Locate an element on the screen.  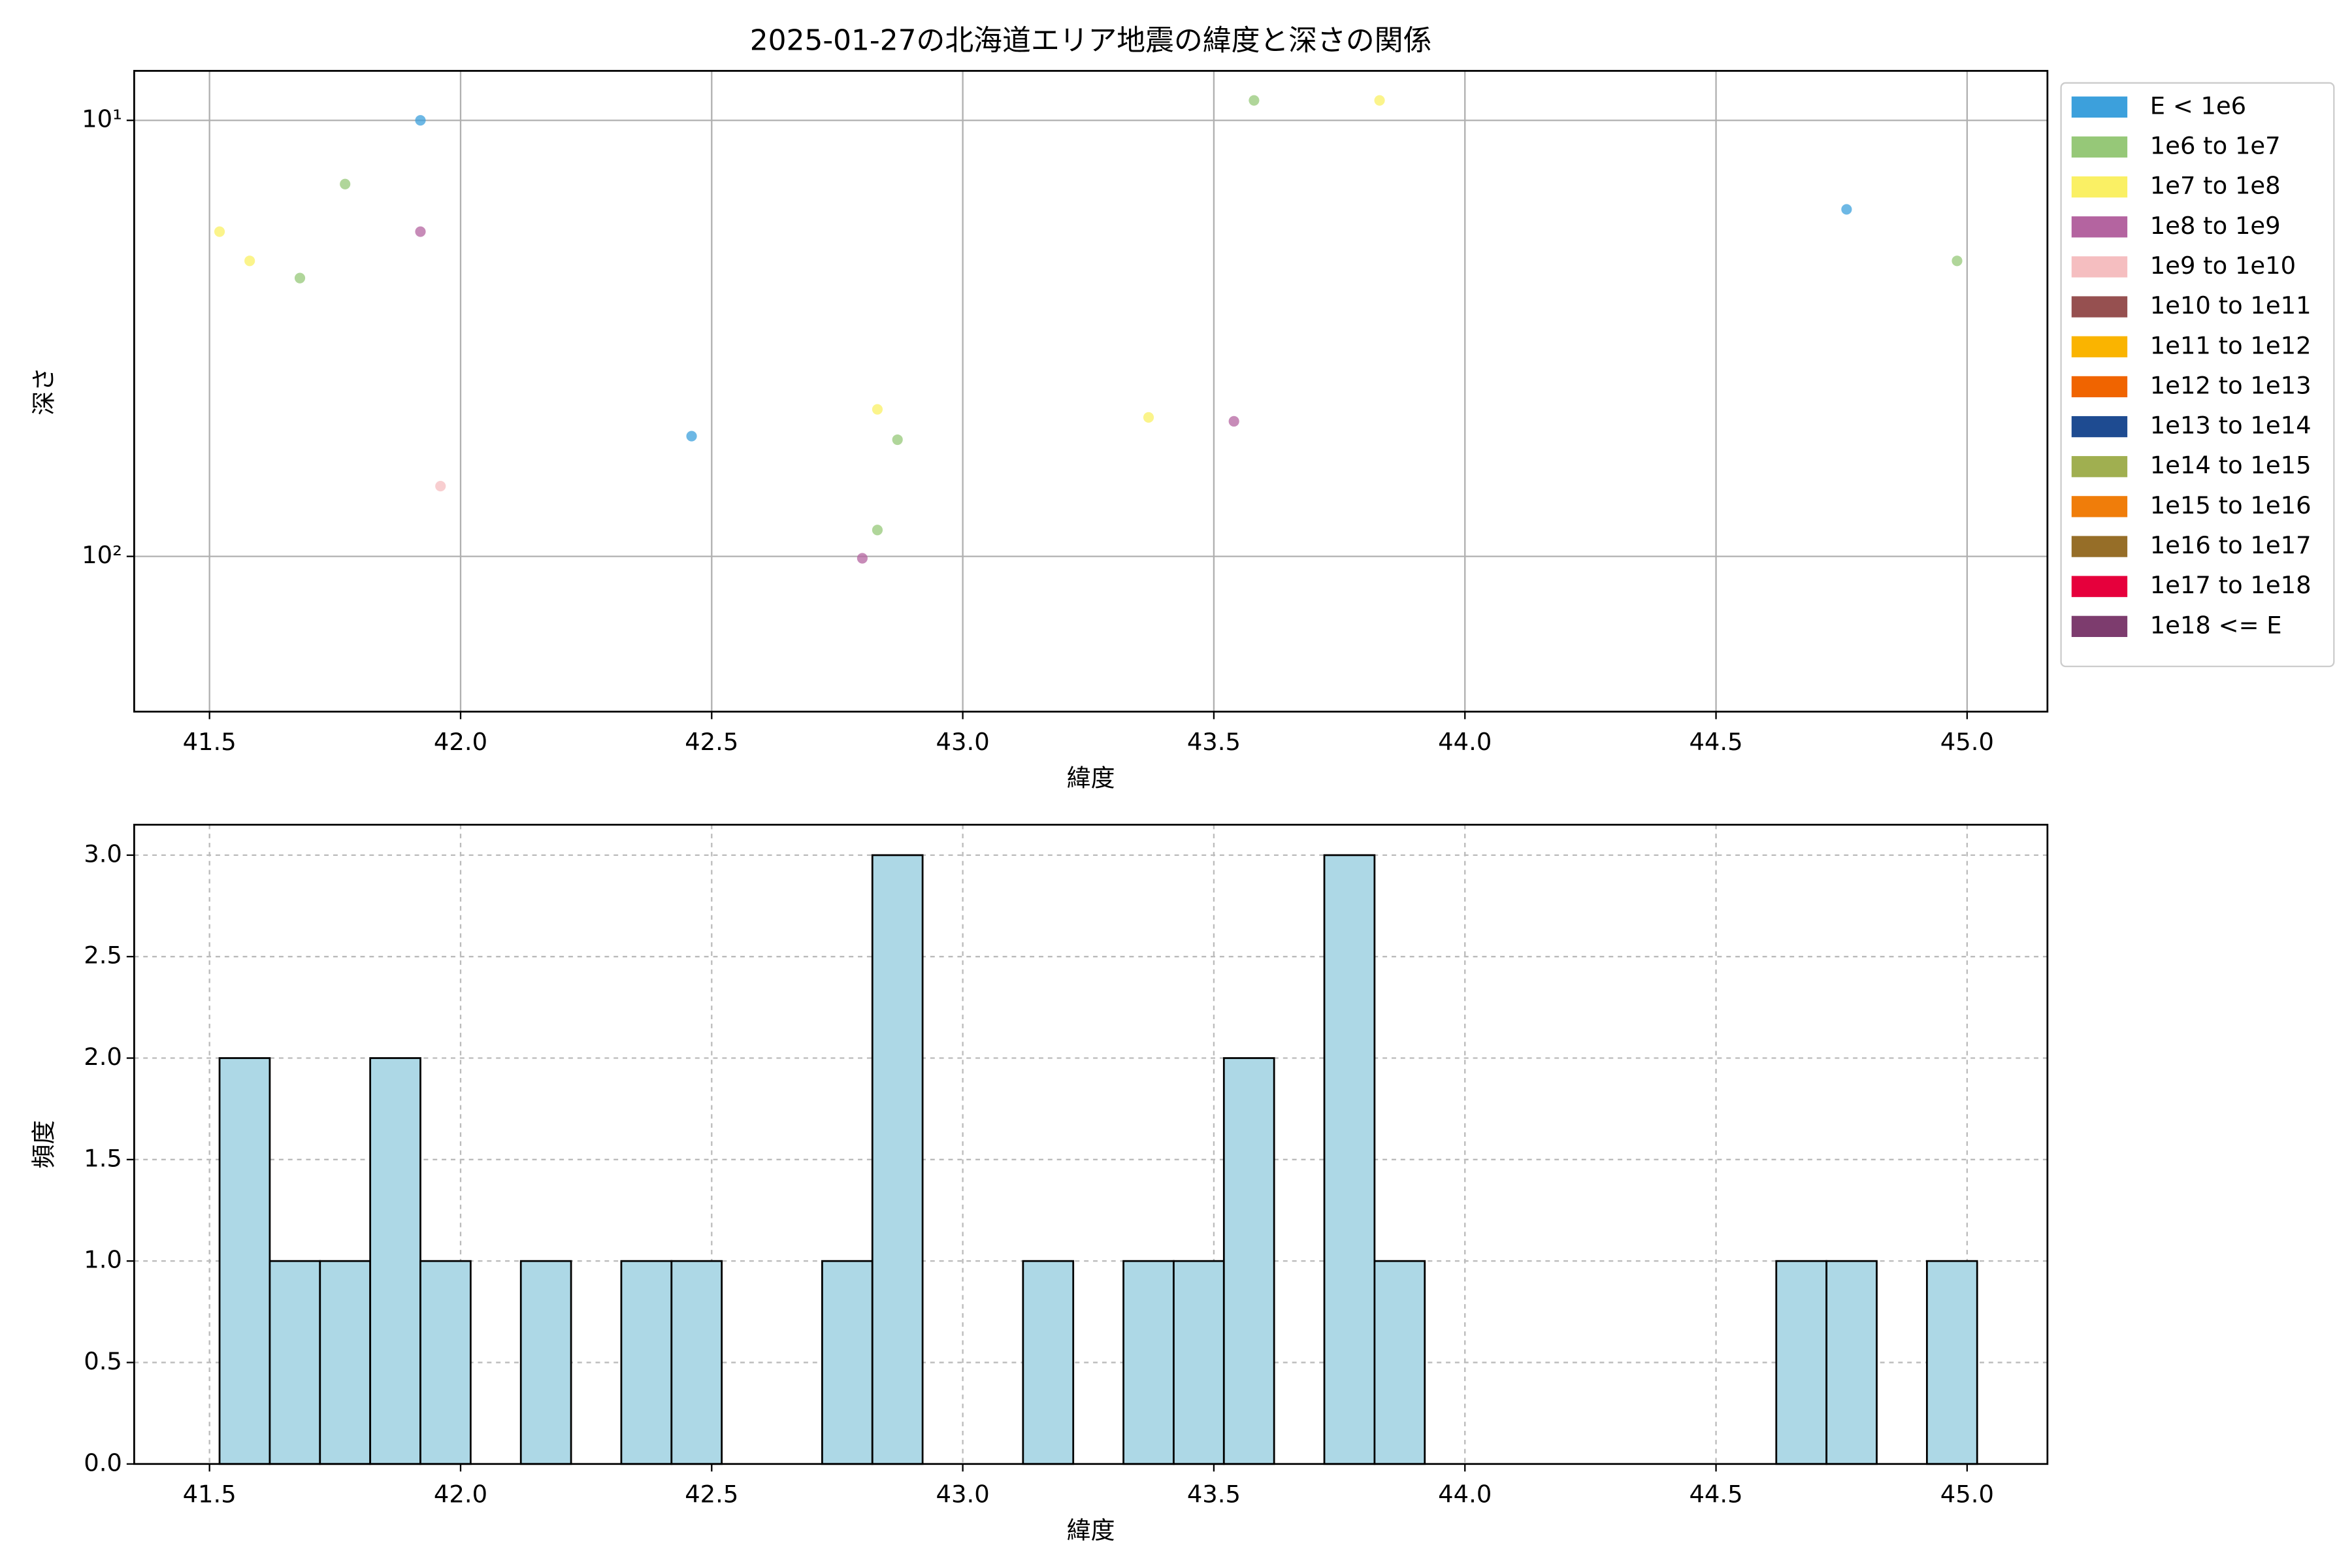
y-tick-label: 0.0 is located at coordinates (103, 1462).